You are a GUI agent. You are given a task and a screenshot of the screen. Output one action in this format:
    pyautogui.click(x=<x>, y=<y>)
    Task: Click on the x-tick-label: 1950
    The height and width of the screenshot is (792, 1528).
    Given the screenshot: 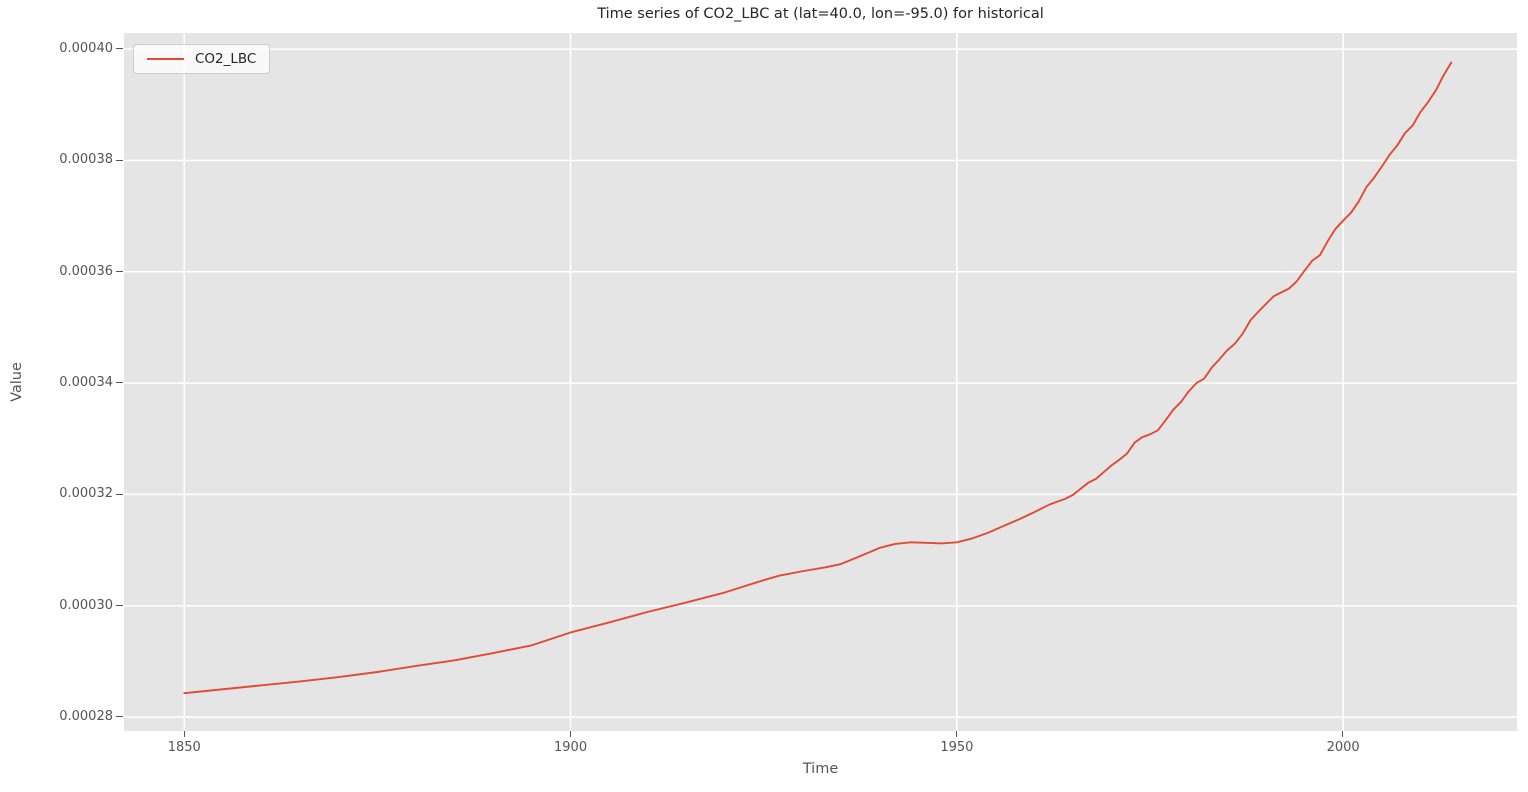 What is the action you would take?
    pyautogui.click(x=957, y=747)
    